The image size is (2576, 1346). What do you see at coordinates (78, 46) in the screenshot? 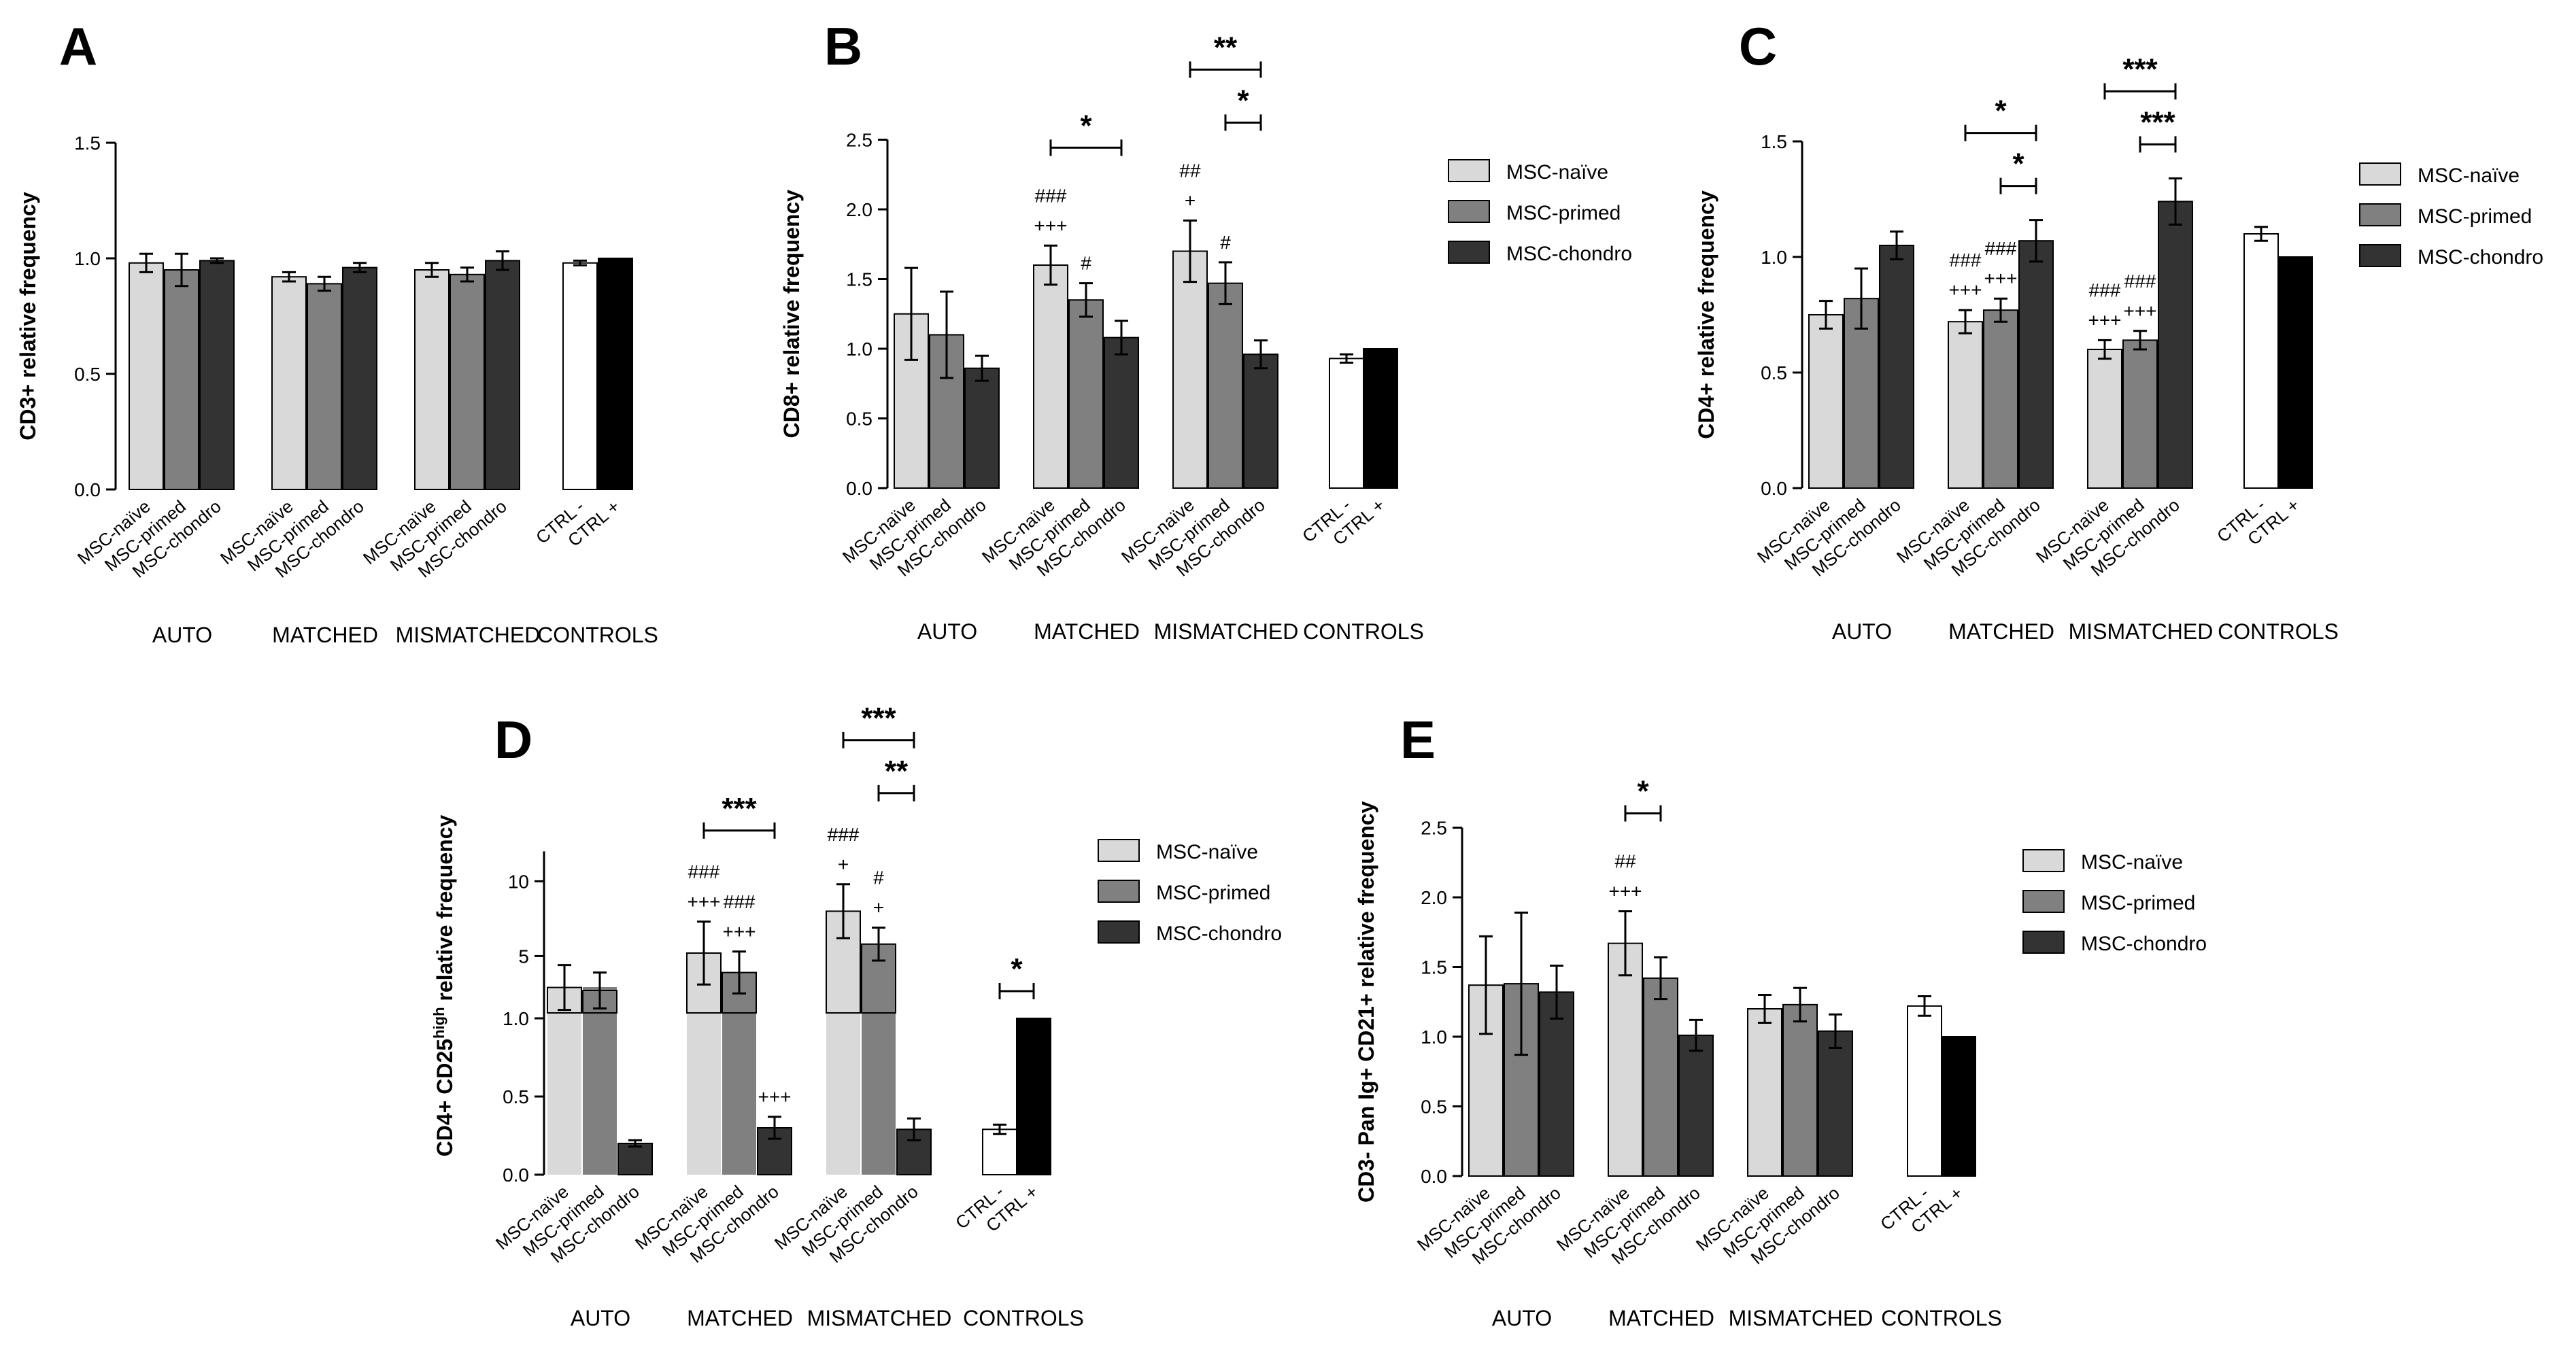
I see `panel-letter: A` at bounding box center [78, 46].